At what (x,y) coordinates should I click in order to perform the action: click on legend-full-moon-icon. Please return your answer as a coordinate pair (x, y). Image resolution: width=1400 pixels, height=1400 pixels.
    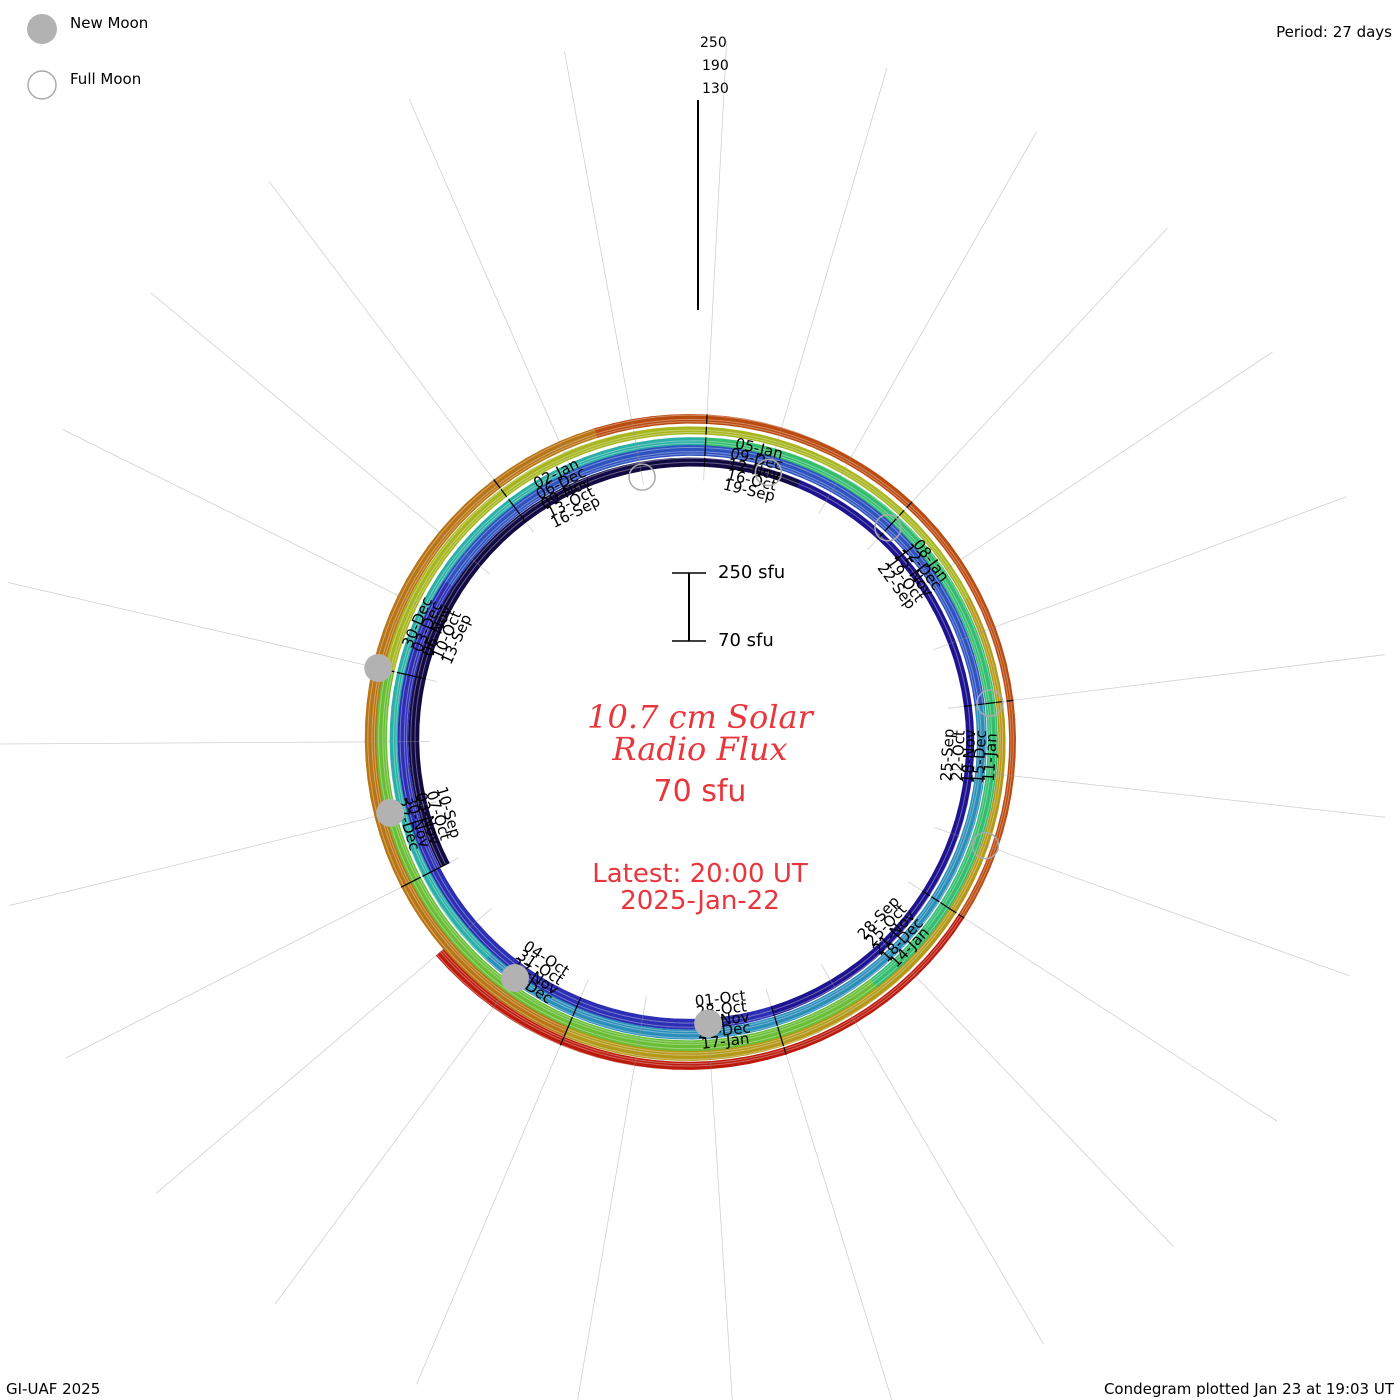
    Looking at the image, I should click on (42, 85).